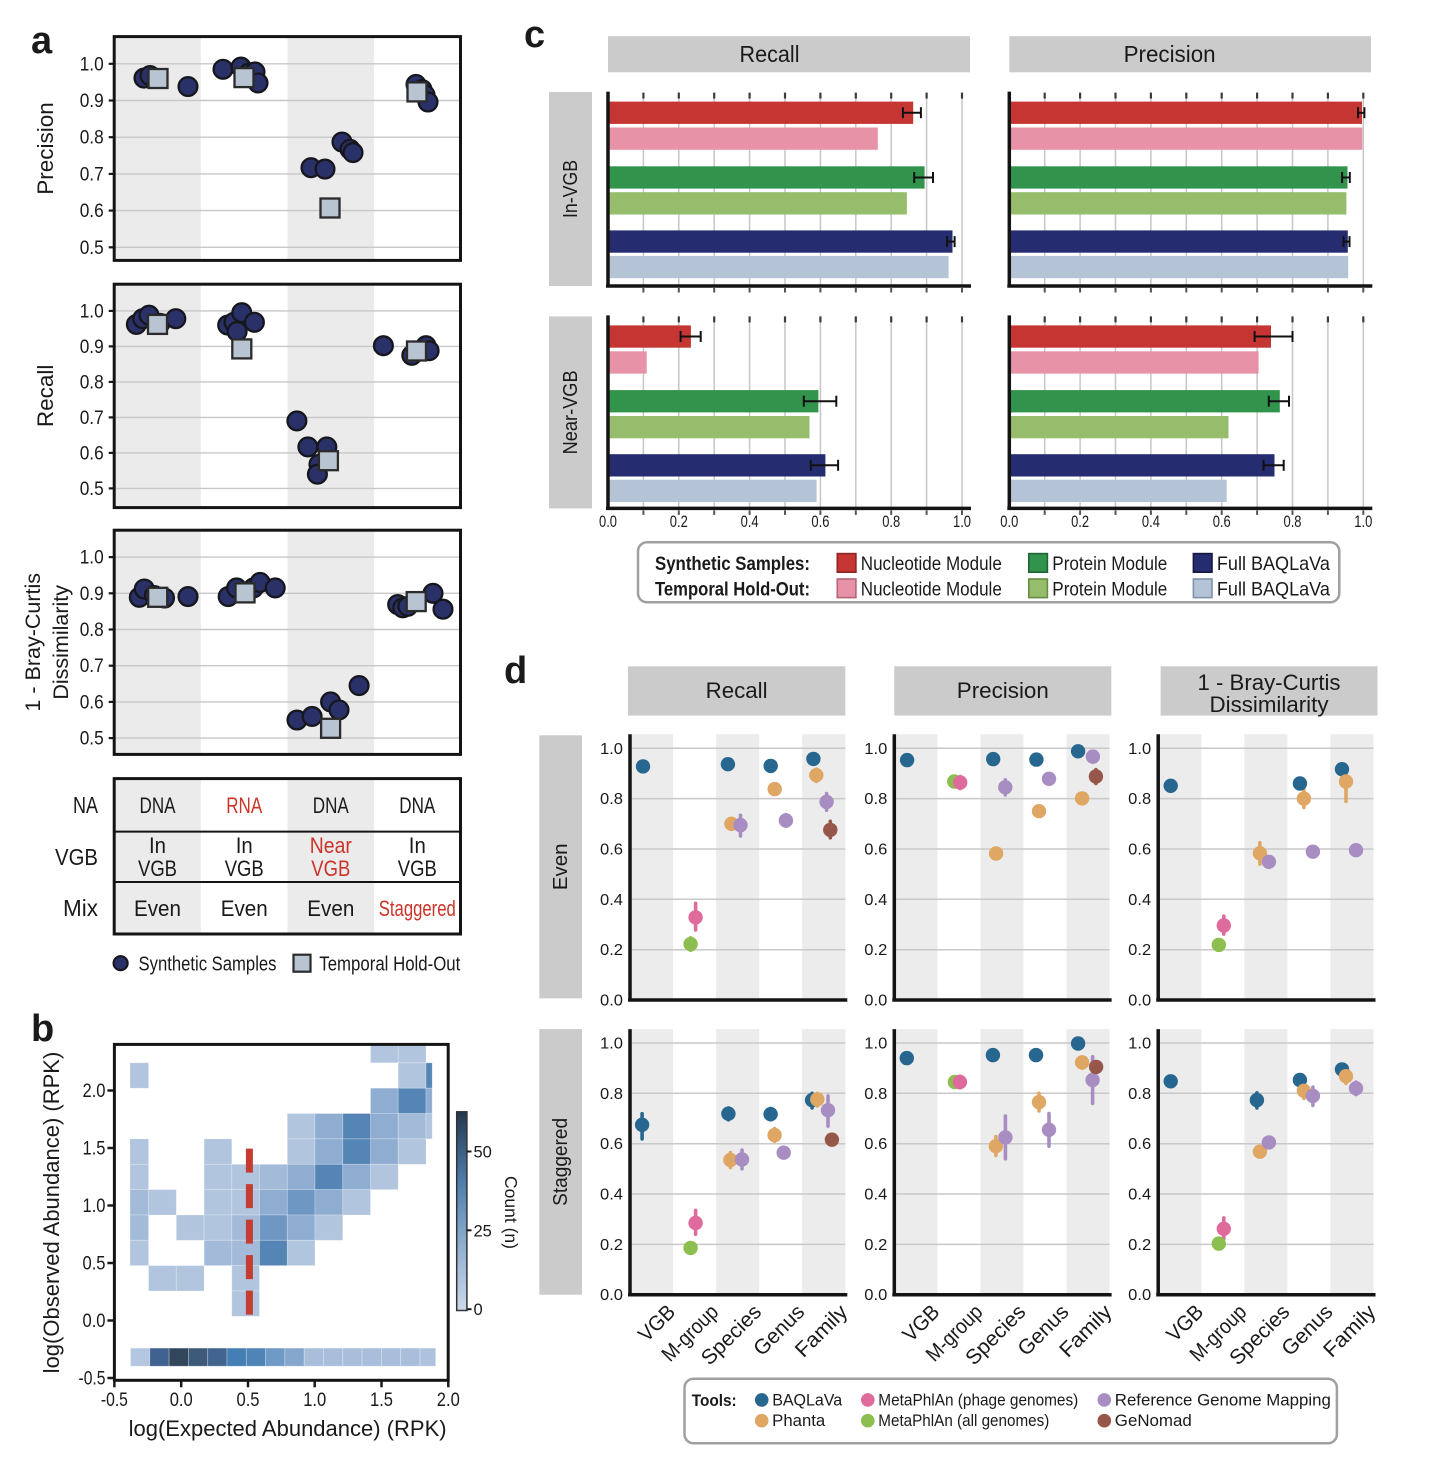 This screenshot has height=1471, width=1430. Describe the element at coordinates (483, 1231) in the screenshot. I see `svg-text: 25` at that location.